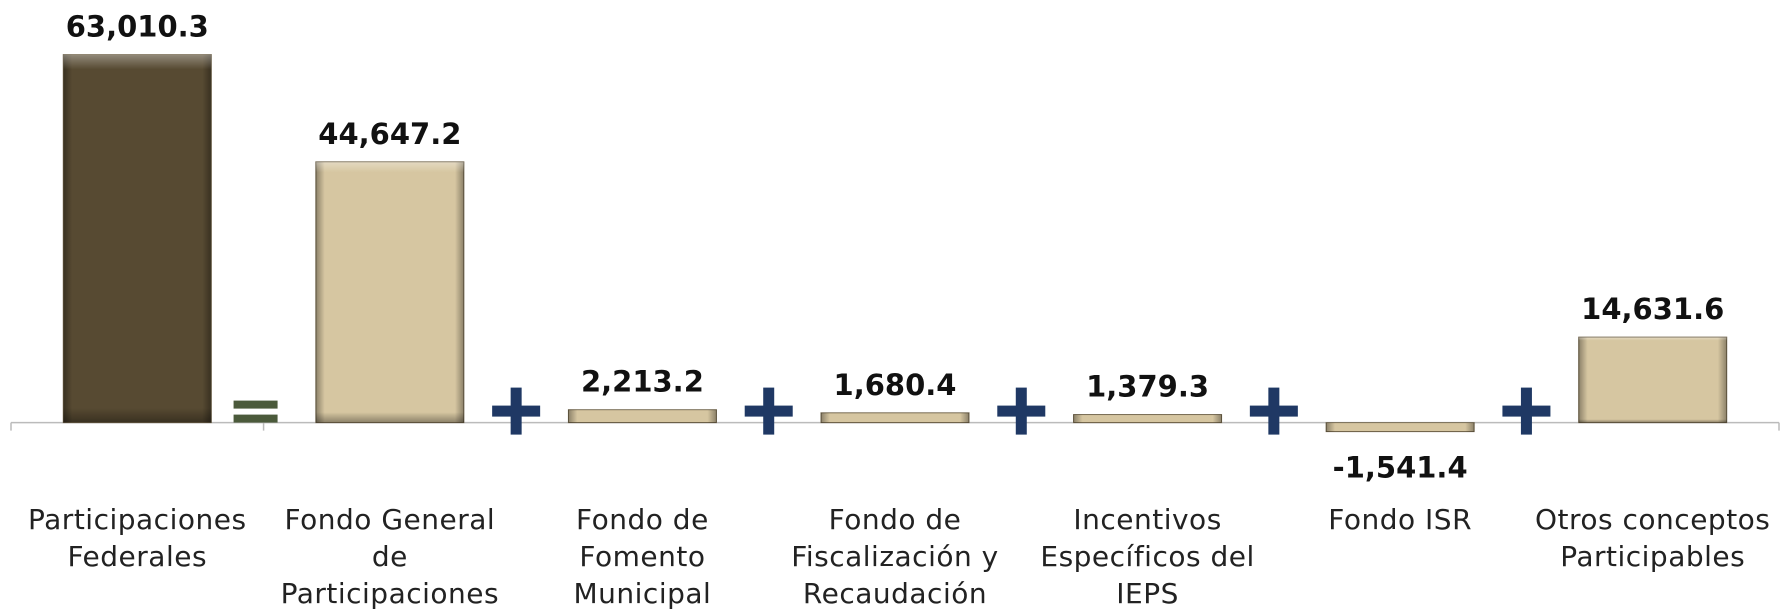 Image resolution: width=1783 pixels, height=610 pixels. Describe the element at coordinates (137, 556) in the screenshot. I see `x-tick-label: Federales` at that location.